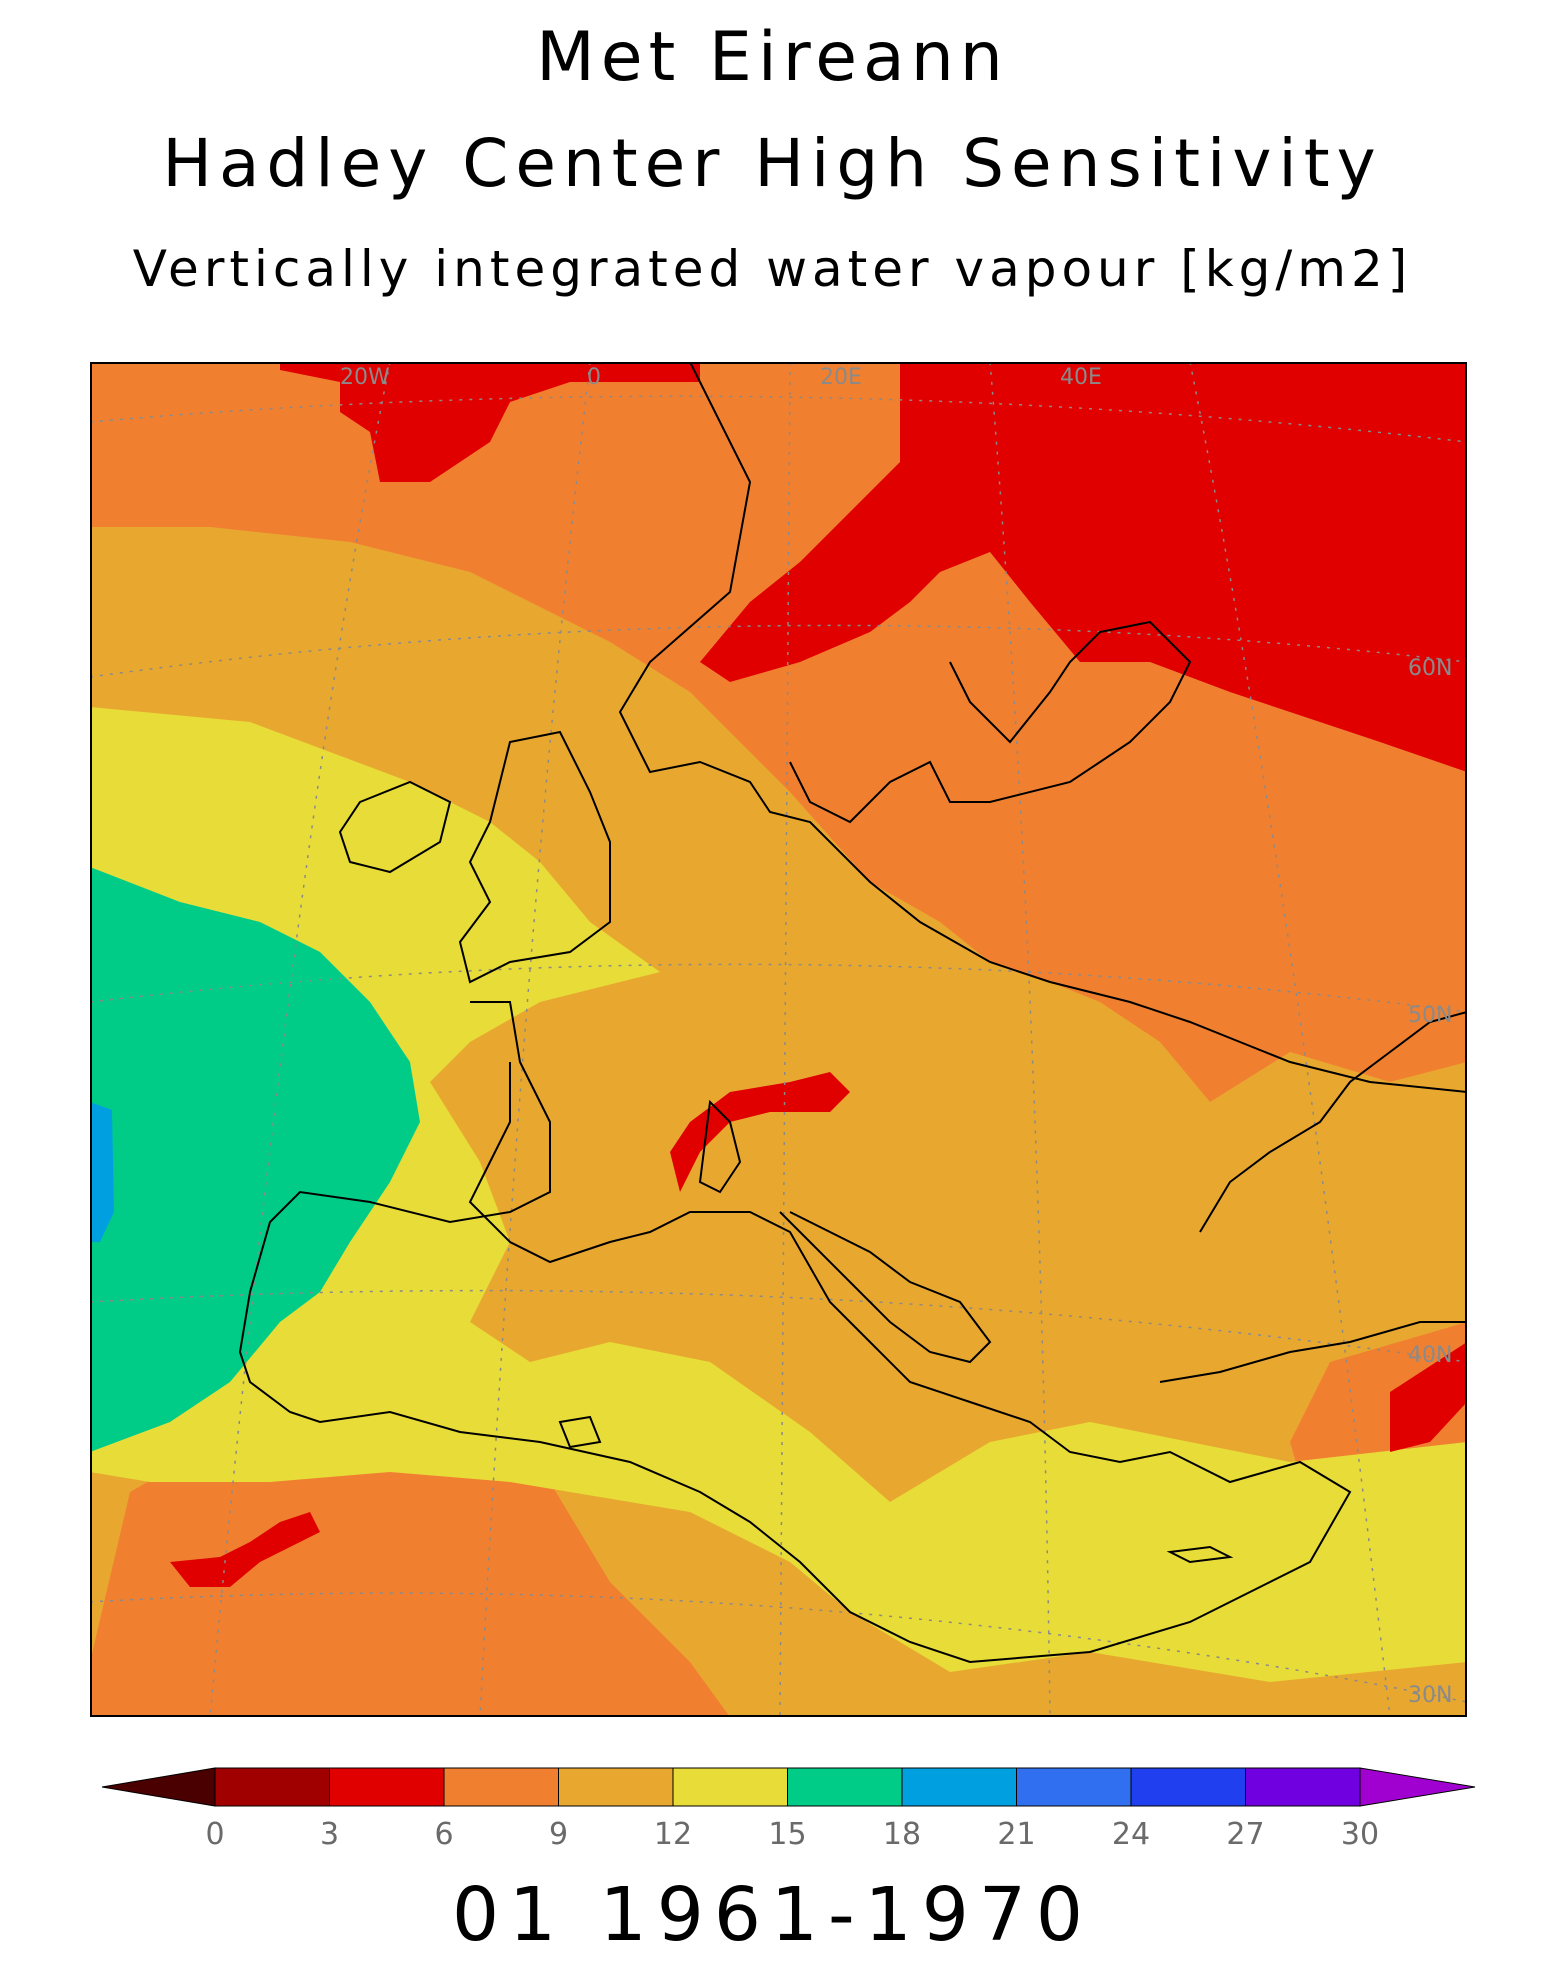  I want to click on period-label: 01 1961-1970, so click(772, 1915).